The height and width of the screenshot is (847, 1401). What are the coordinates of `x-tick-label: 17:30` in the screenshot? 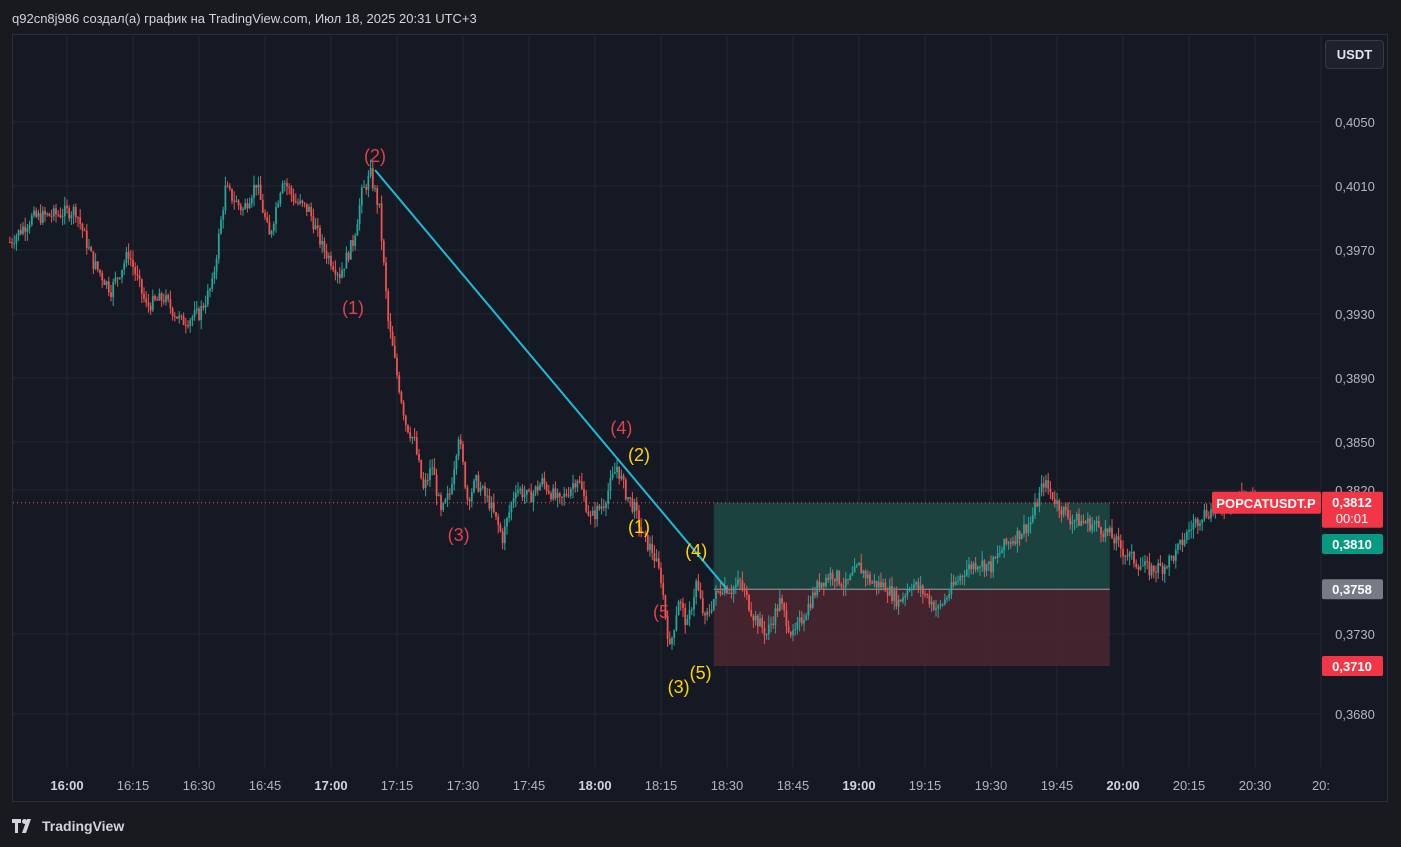 It's located at (463, 785).